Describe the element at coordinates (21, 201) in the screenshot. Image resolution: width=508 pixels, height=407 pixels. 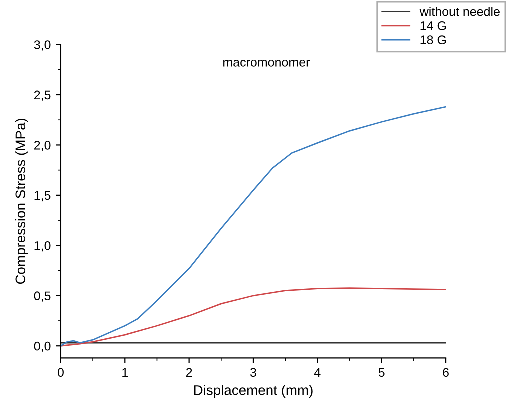
I see `y-axis-title: Compression Stress (MPa)` at that location.